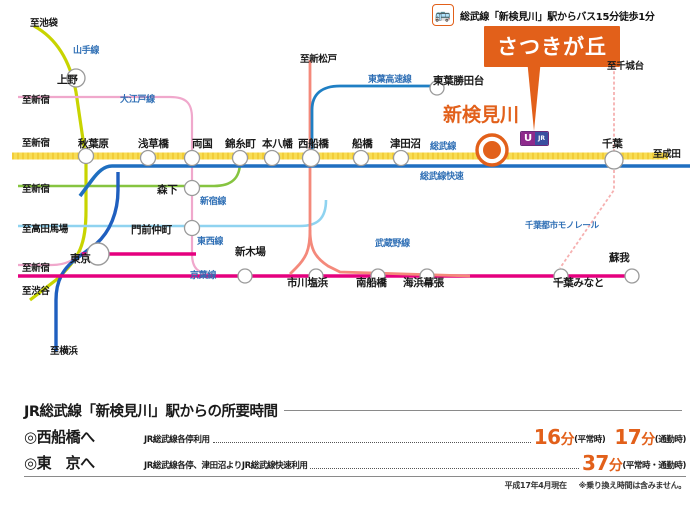 This screenshot has height=525, width=700. What do you see at coordinates (458, 81) in the screenshot?
I see `station-label-10: 東葉勝田台` at bounding box center [458, 81].